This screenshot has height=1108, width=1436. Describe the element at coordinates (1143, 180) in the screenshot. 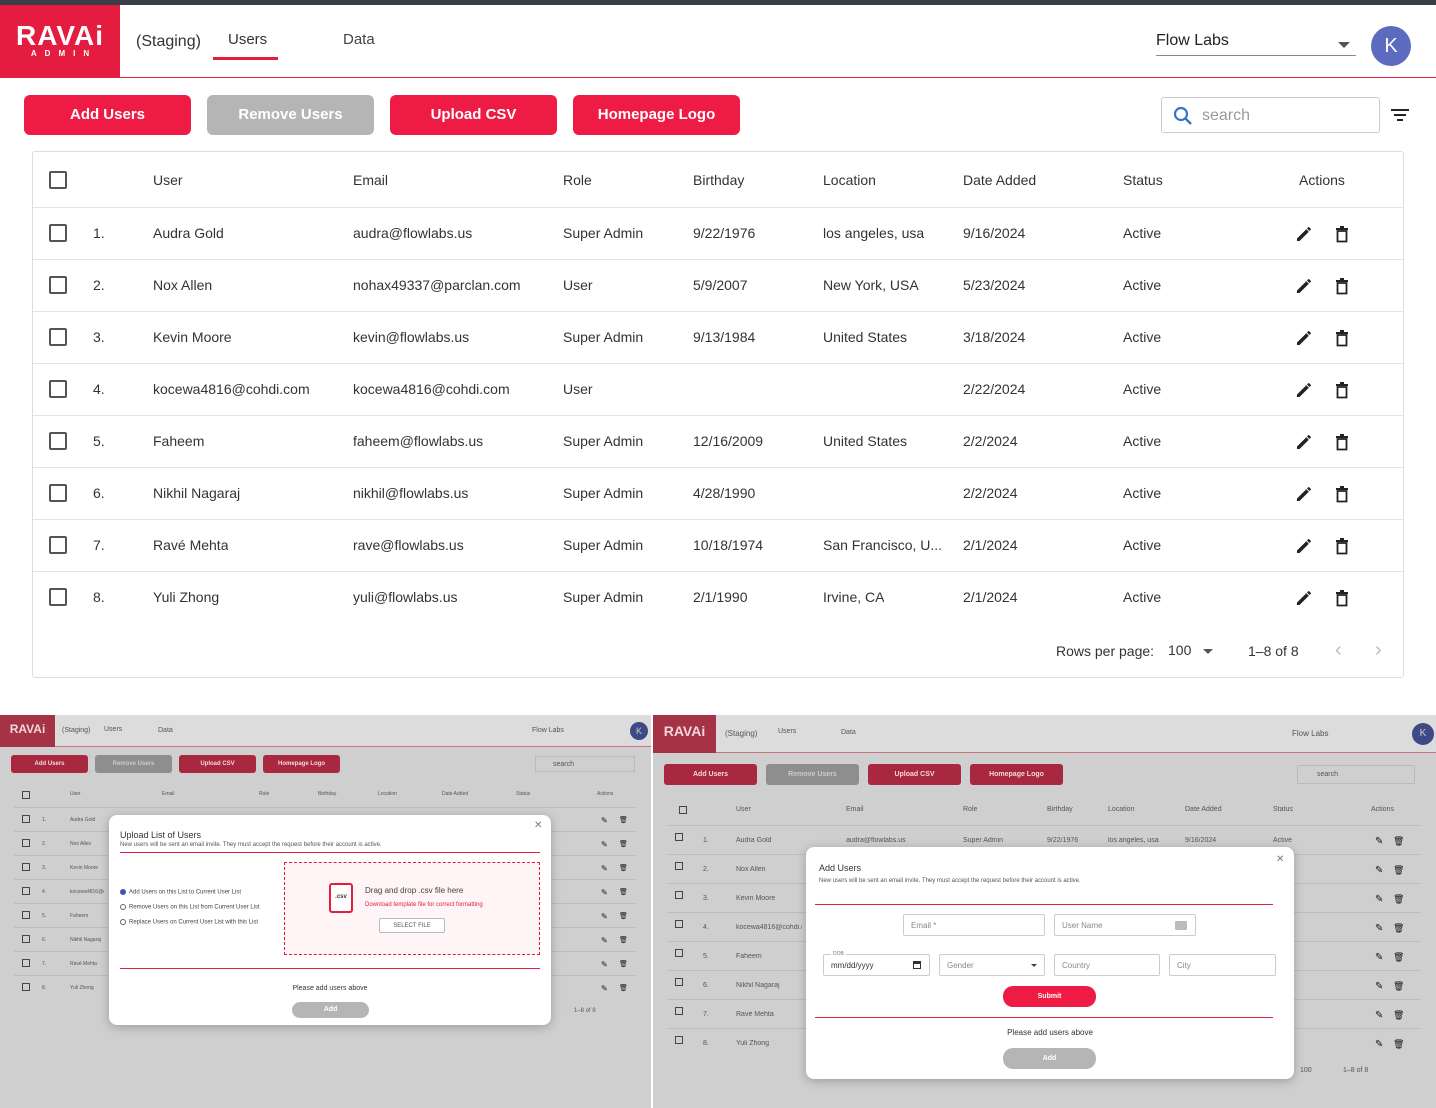

I see `column-header-status: Status` at that location.